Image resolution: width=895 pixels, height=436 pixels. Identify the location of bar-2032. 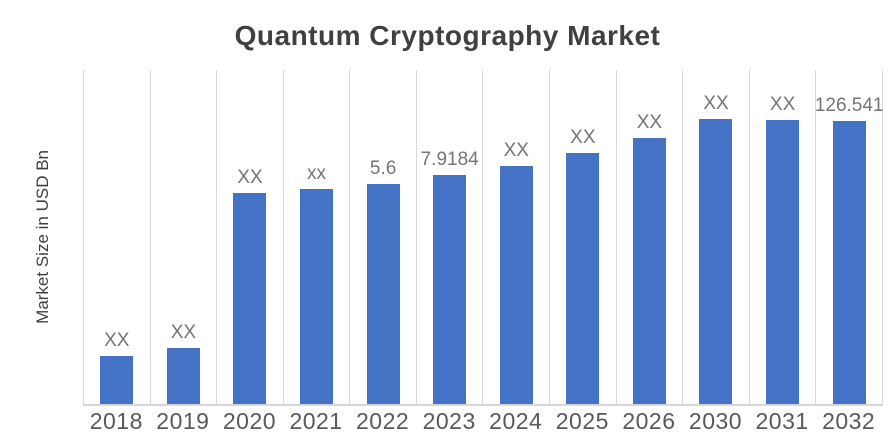
(849, 262).